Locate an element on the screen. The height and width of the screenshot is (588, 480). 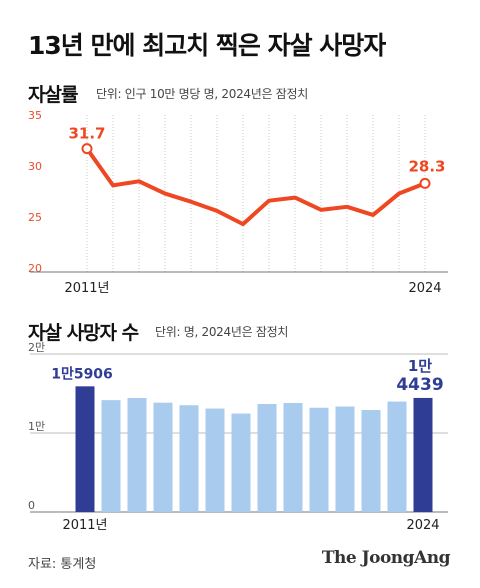
publisher-logo: The JoongAng is located at coordinates (386, 558).